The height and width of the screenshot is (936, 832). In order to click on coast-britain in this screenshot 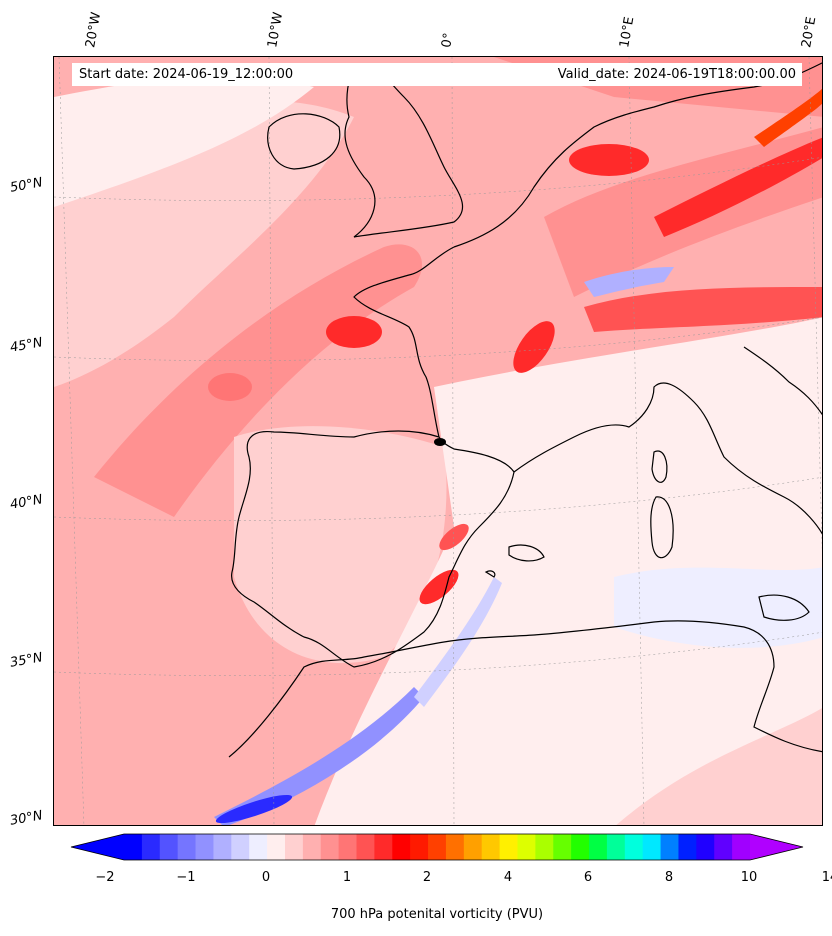, I will do `click(404, 150)`.